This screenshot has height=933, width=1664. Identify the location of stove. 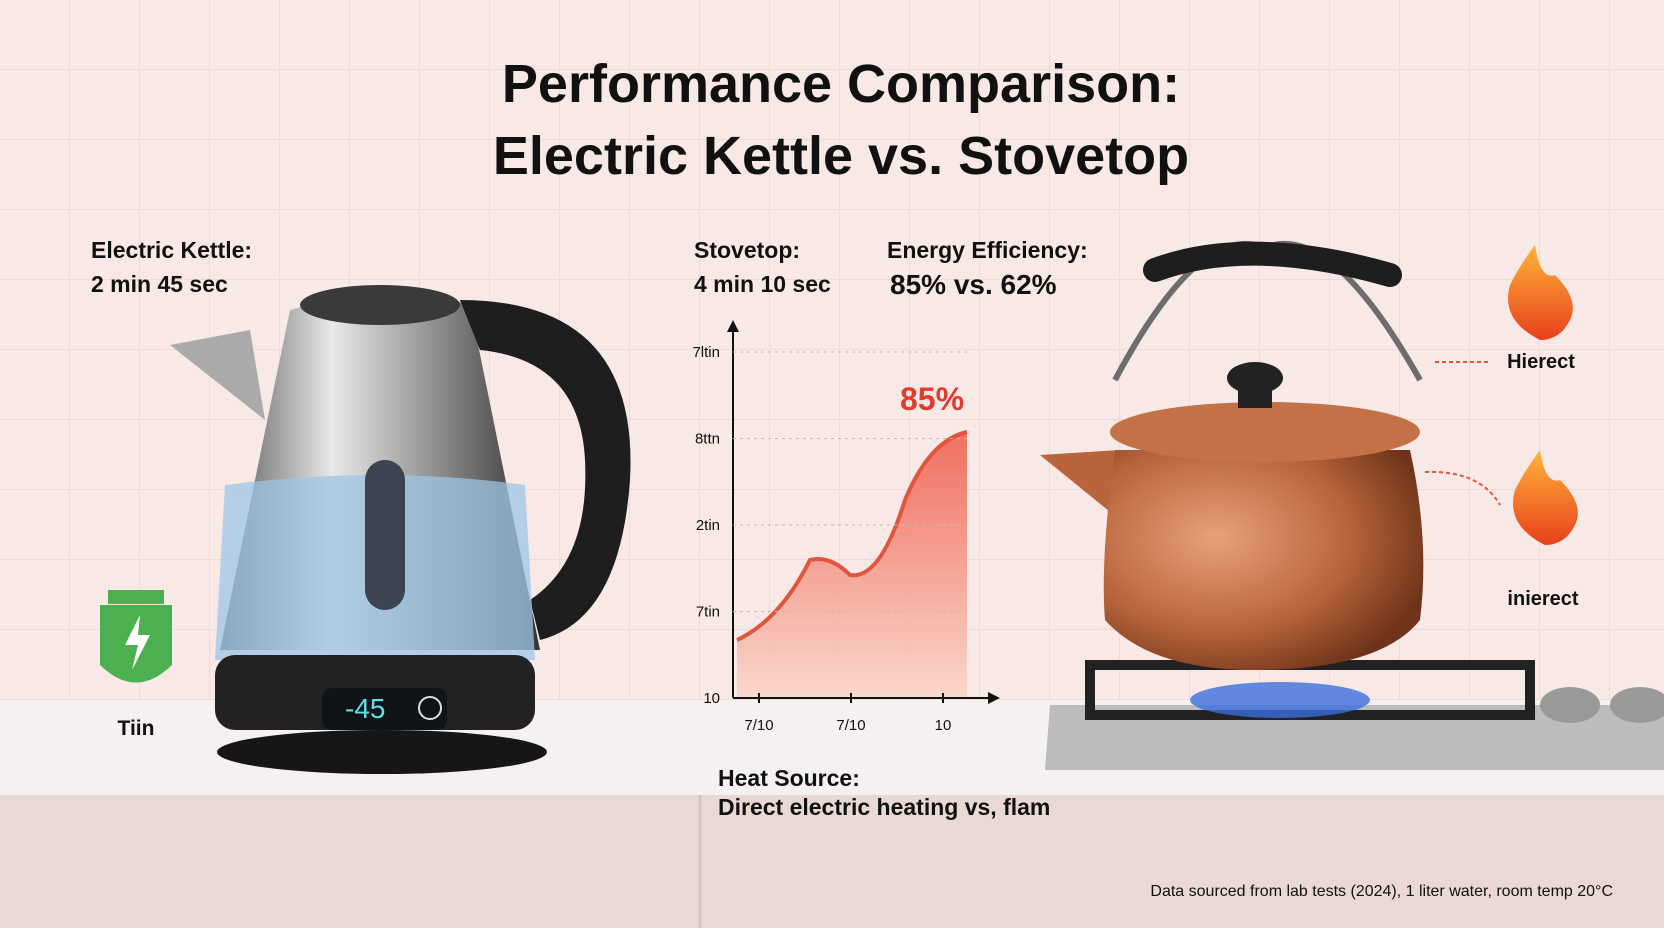
(1354, 715).